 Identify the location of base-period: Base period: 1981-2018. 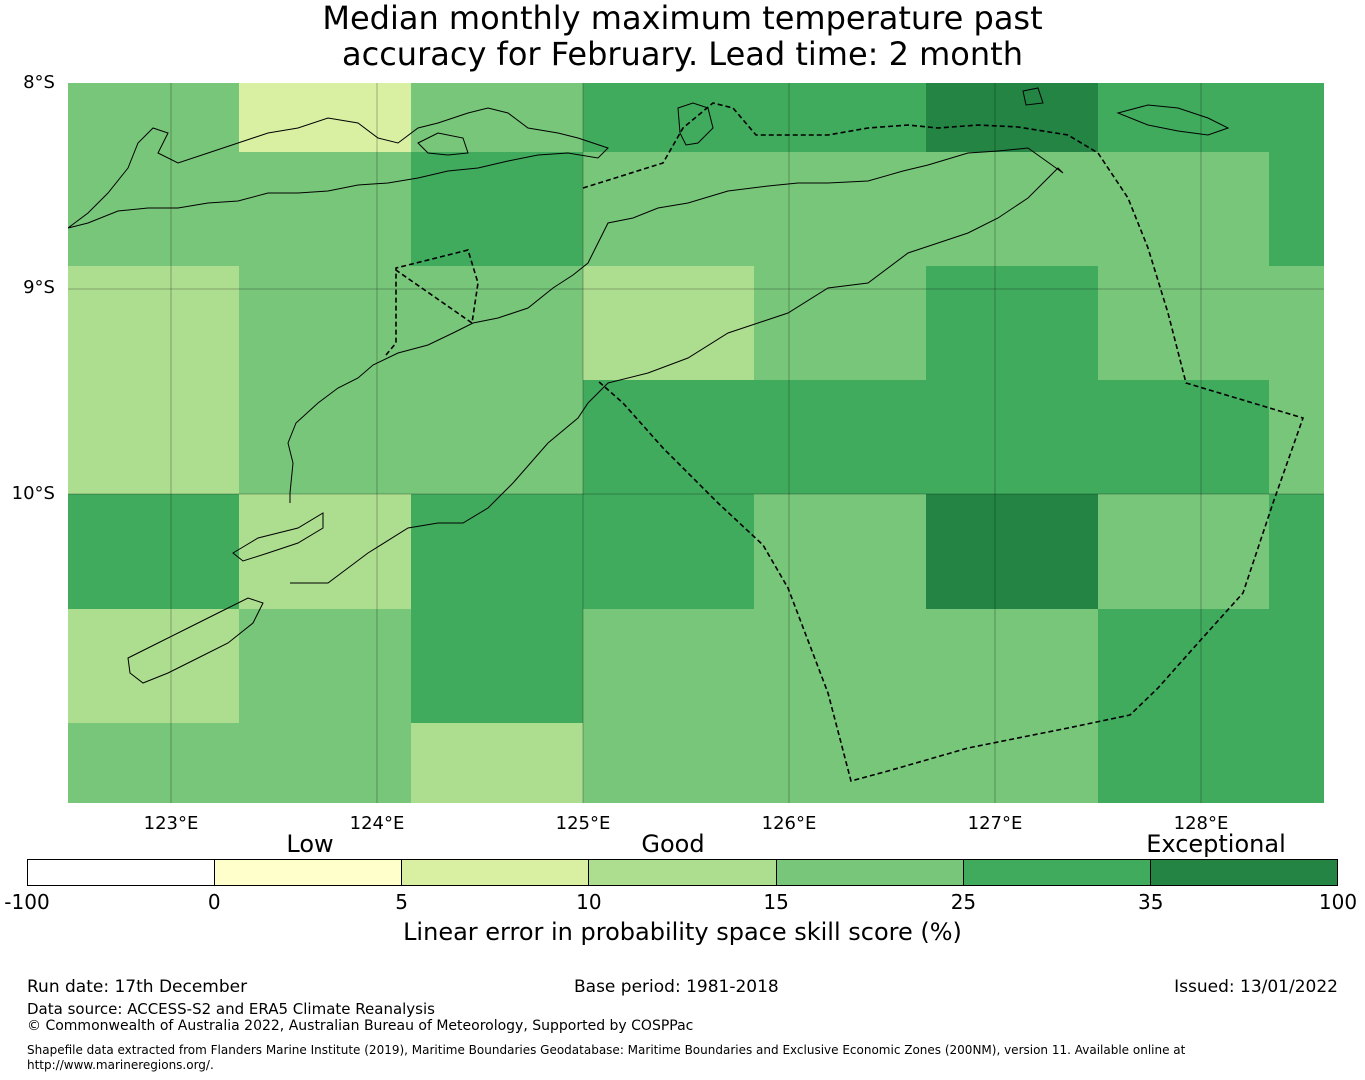
(676, 987).